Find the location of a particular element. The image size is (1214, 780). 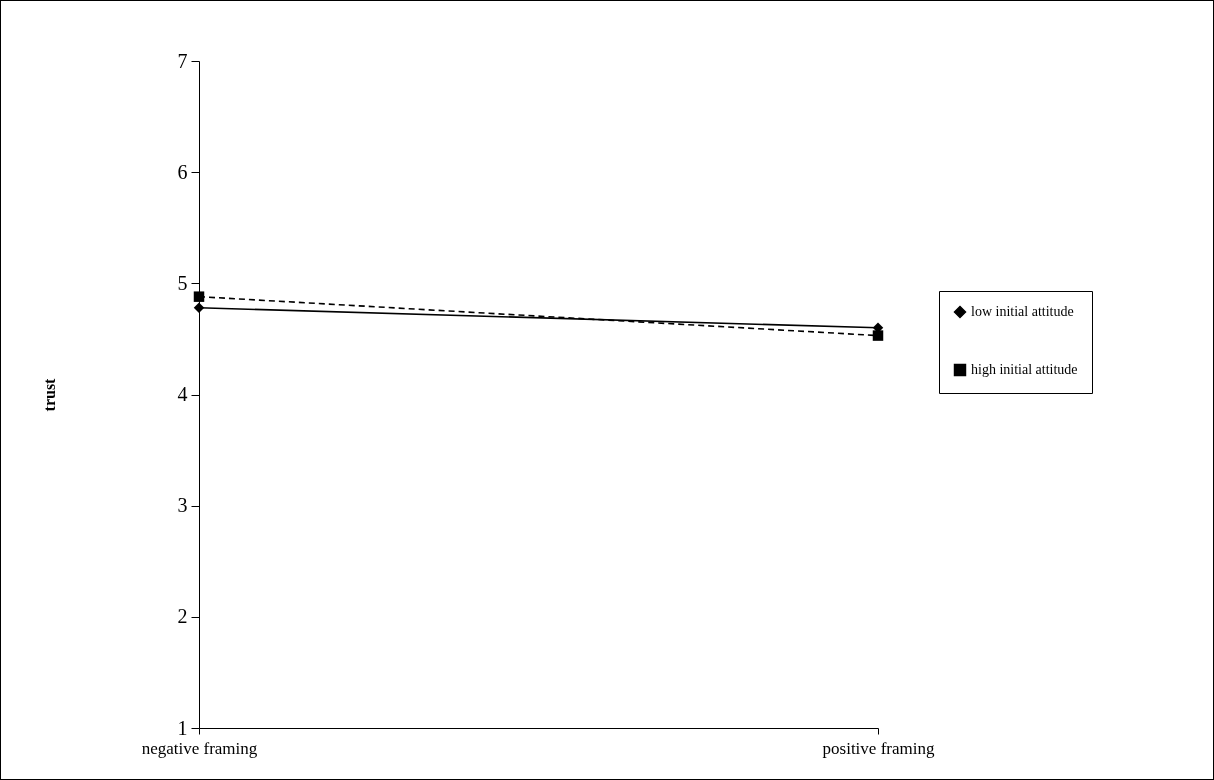

y-tick-label: 1 is located at coordinates (182, 727).